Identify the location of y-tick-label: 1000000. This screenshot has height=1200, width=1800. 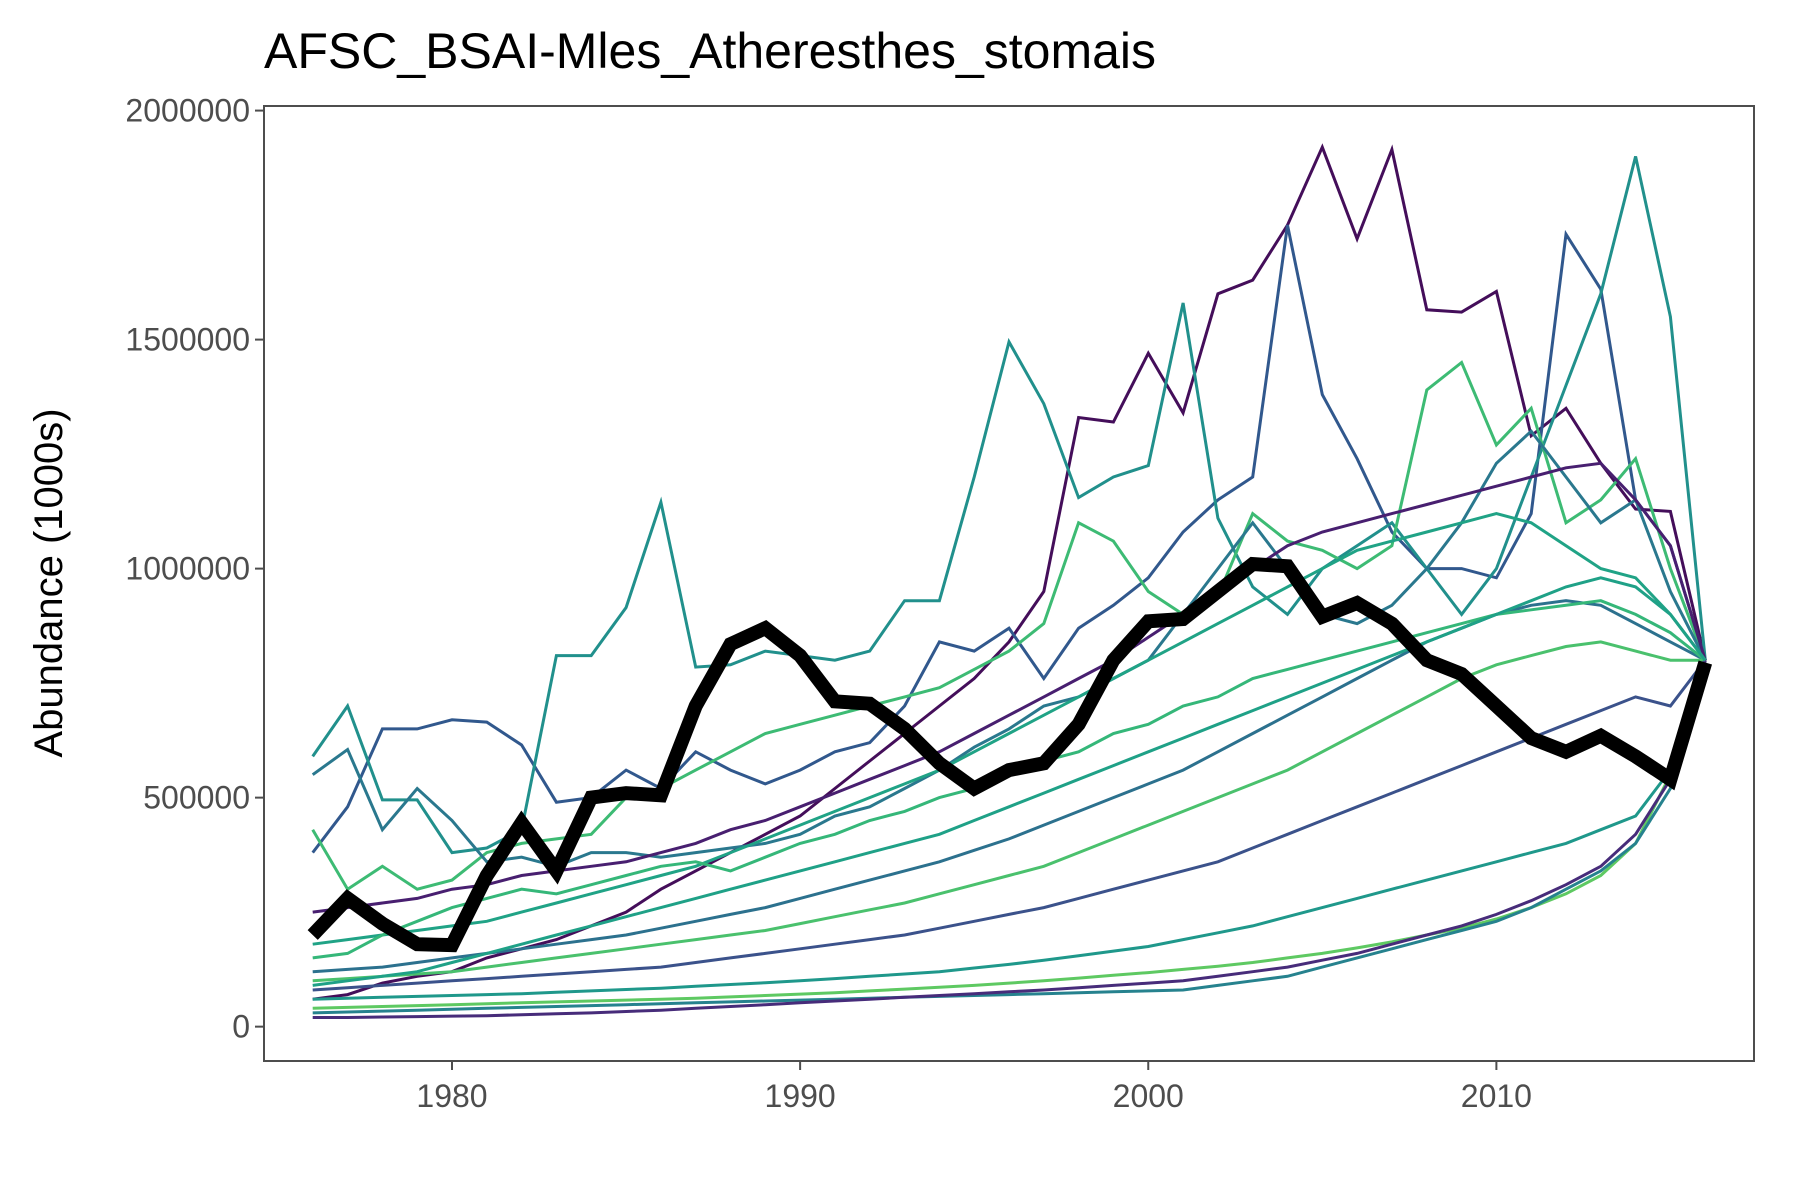
(187, 569).